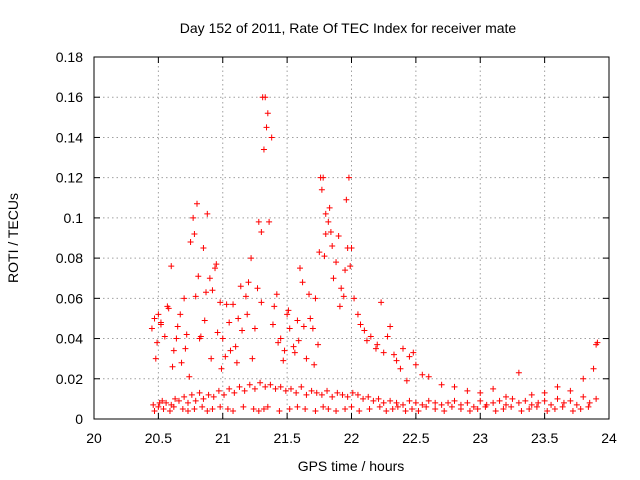 The width and height of the screenshot is (640, 480). What do you see at coordinates (609, 438) in the screenshot?
I see `x-tick-label: 24` at bounding box center [609, 438].